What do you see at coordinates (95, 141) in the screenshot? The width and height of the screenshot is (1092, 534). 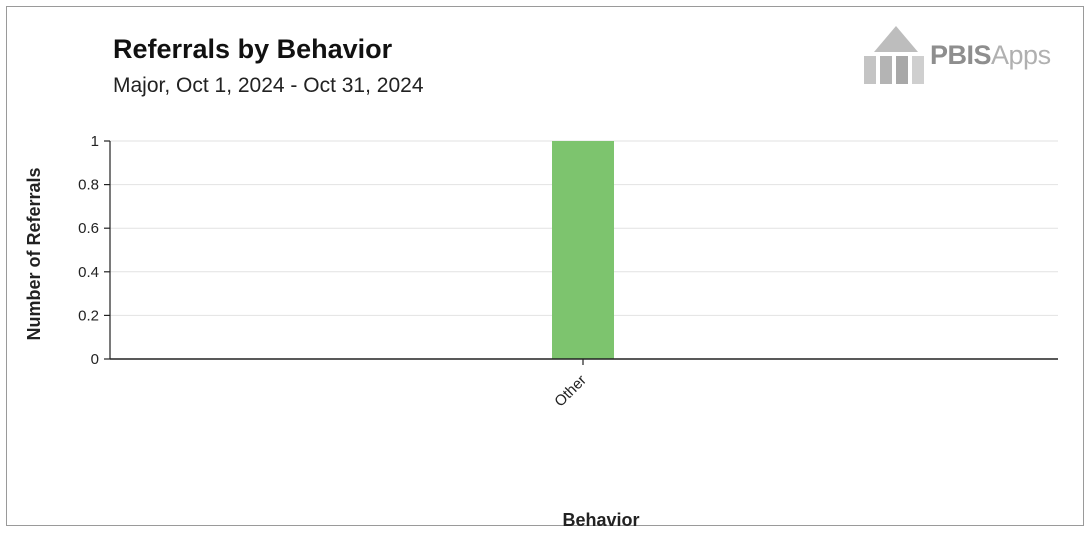 I see `y-tick-label: 1` at bounding box center [95, 141].